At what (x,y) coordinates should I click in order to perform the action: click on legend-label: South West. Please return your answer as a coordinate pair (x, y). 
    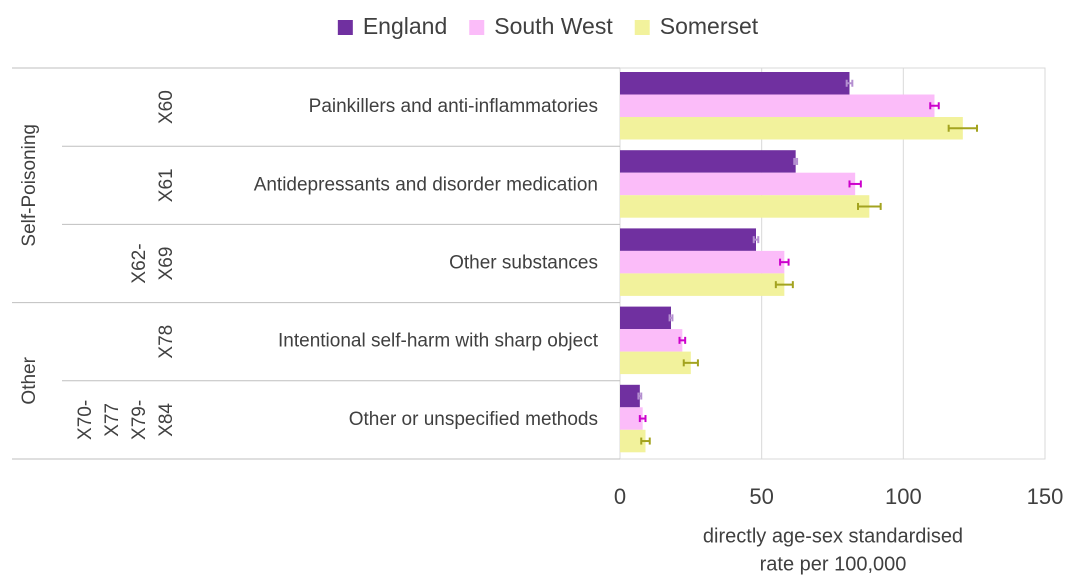
    Looking at the image, I should click on (553, 26).